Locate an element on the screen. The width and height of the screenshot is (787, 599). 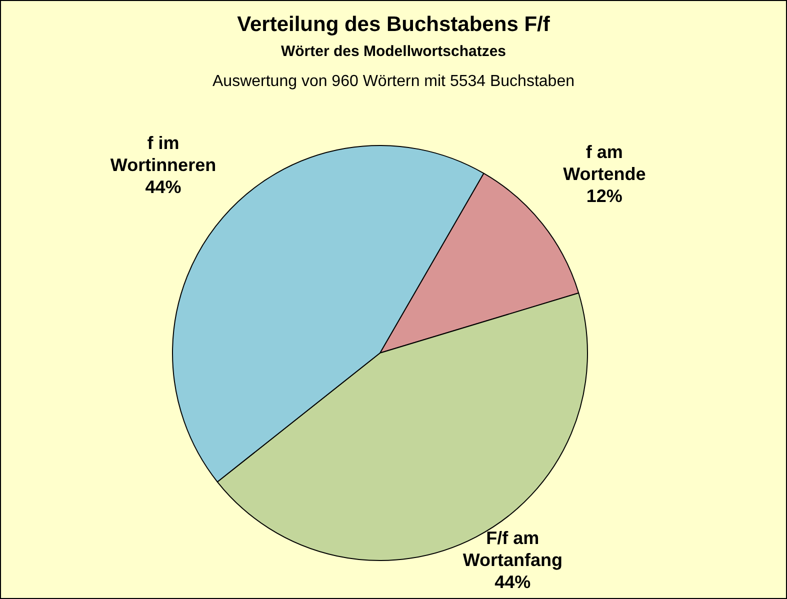
slice-label: f am Wortende is located at coordinates (604, 163).